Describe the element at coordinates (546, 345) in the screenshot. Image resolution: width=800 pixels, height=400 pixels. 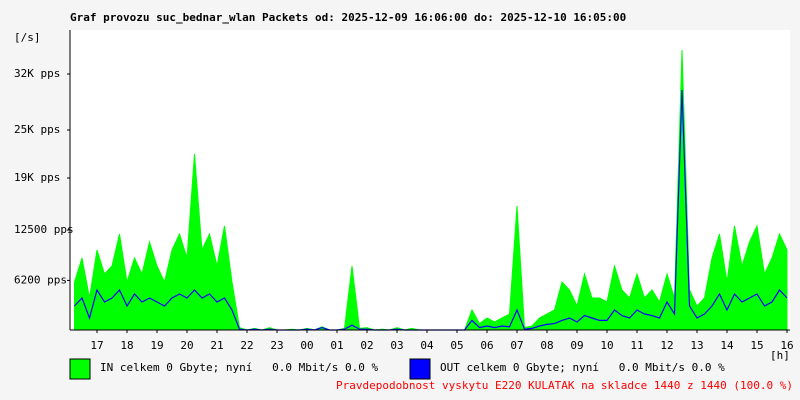
I see `x-tick-label: 08` at that location.